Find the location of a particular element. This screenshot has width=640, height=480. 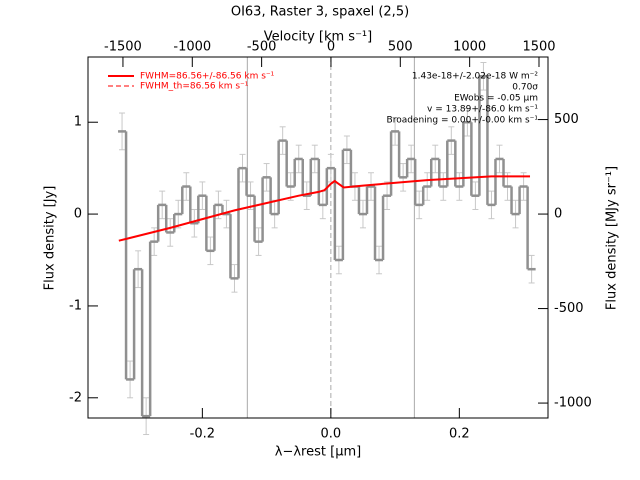

legend-label: FWHM_th=86.56 km s⁻¹ is located at coordinates (194, 87).